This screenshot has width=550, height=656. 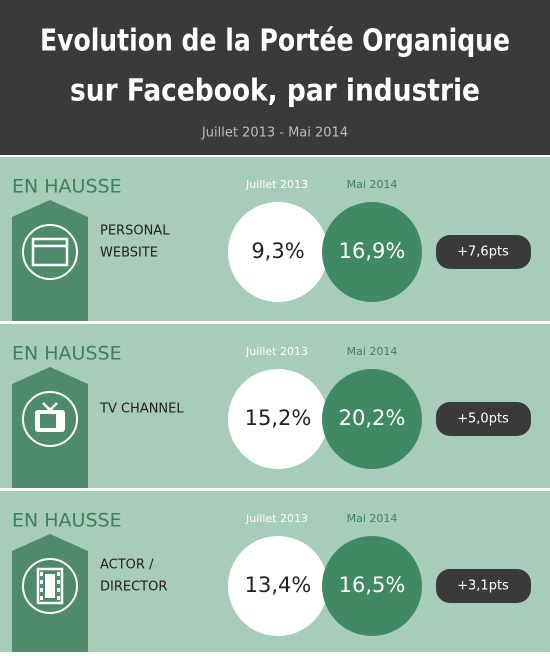 I want to click on after-value: 16,5%, so click(x=372, y=585).